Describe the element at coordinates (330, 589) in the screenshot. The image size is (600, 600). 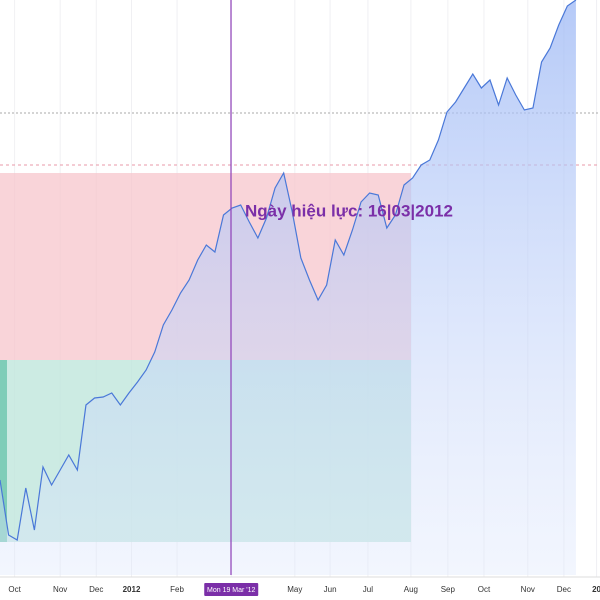
I see `x-tick-label: Jun` at that location.